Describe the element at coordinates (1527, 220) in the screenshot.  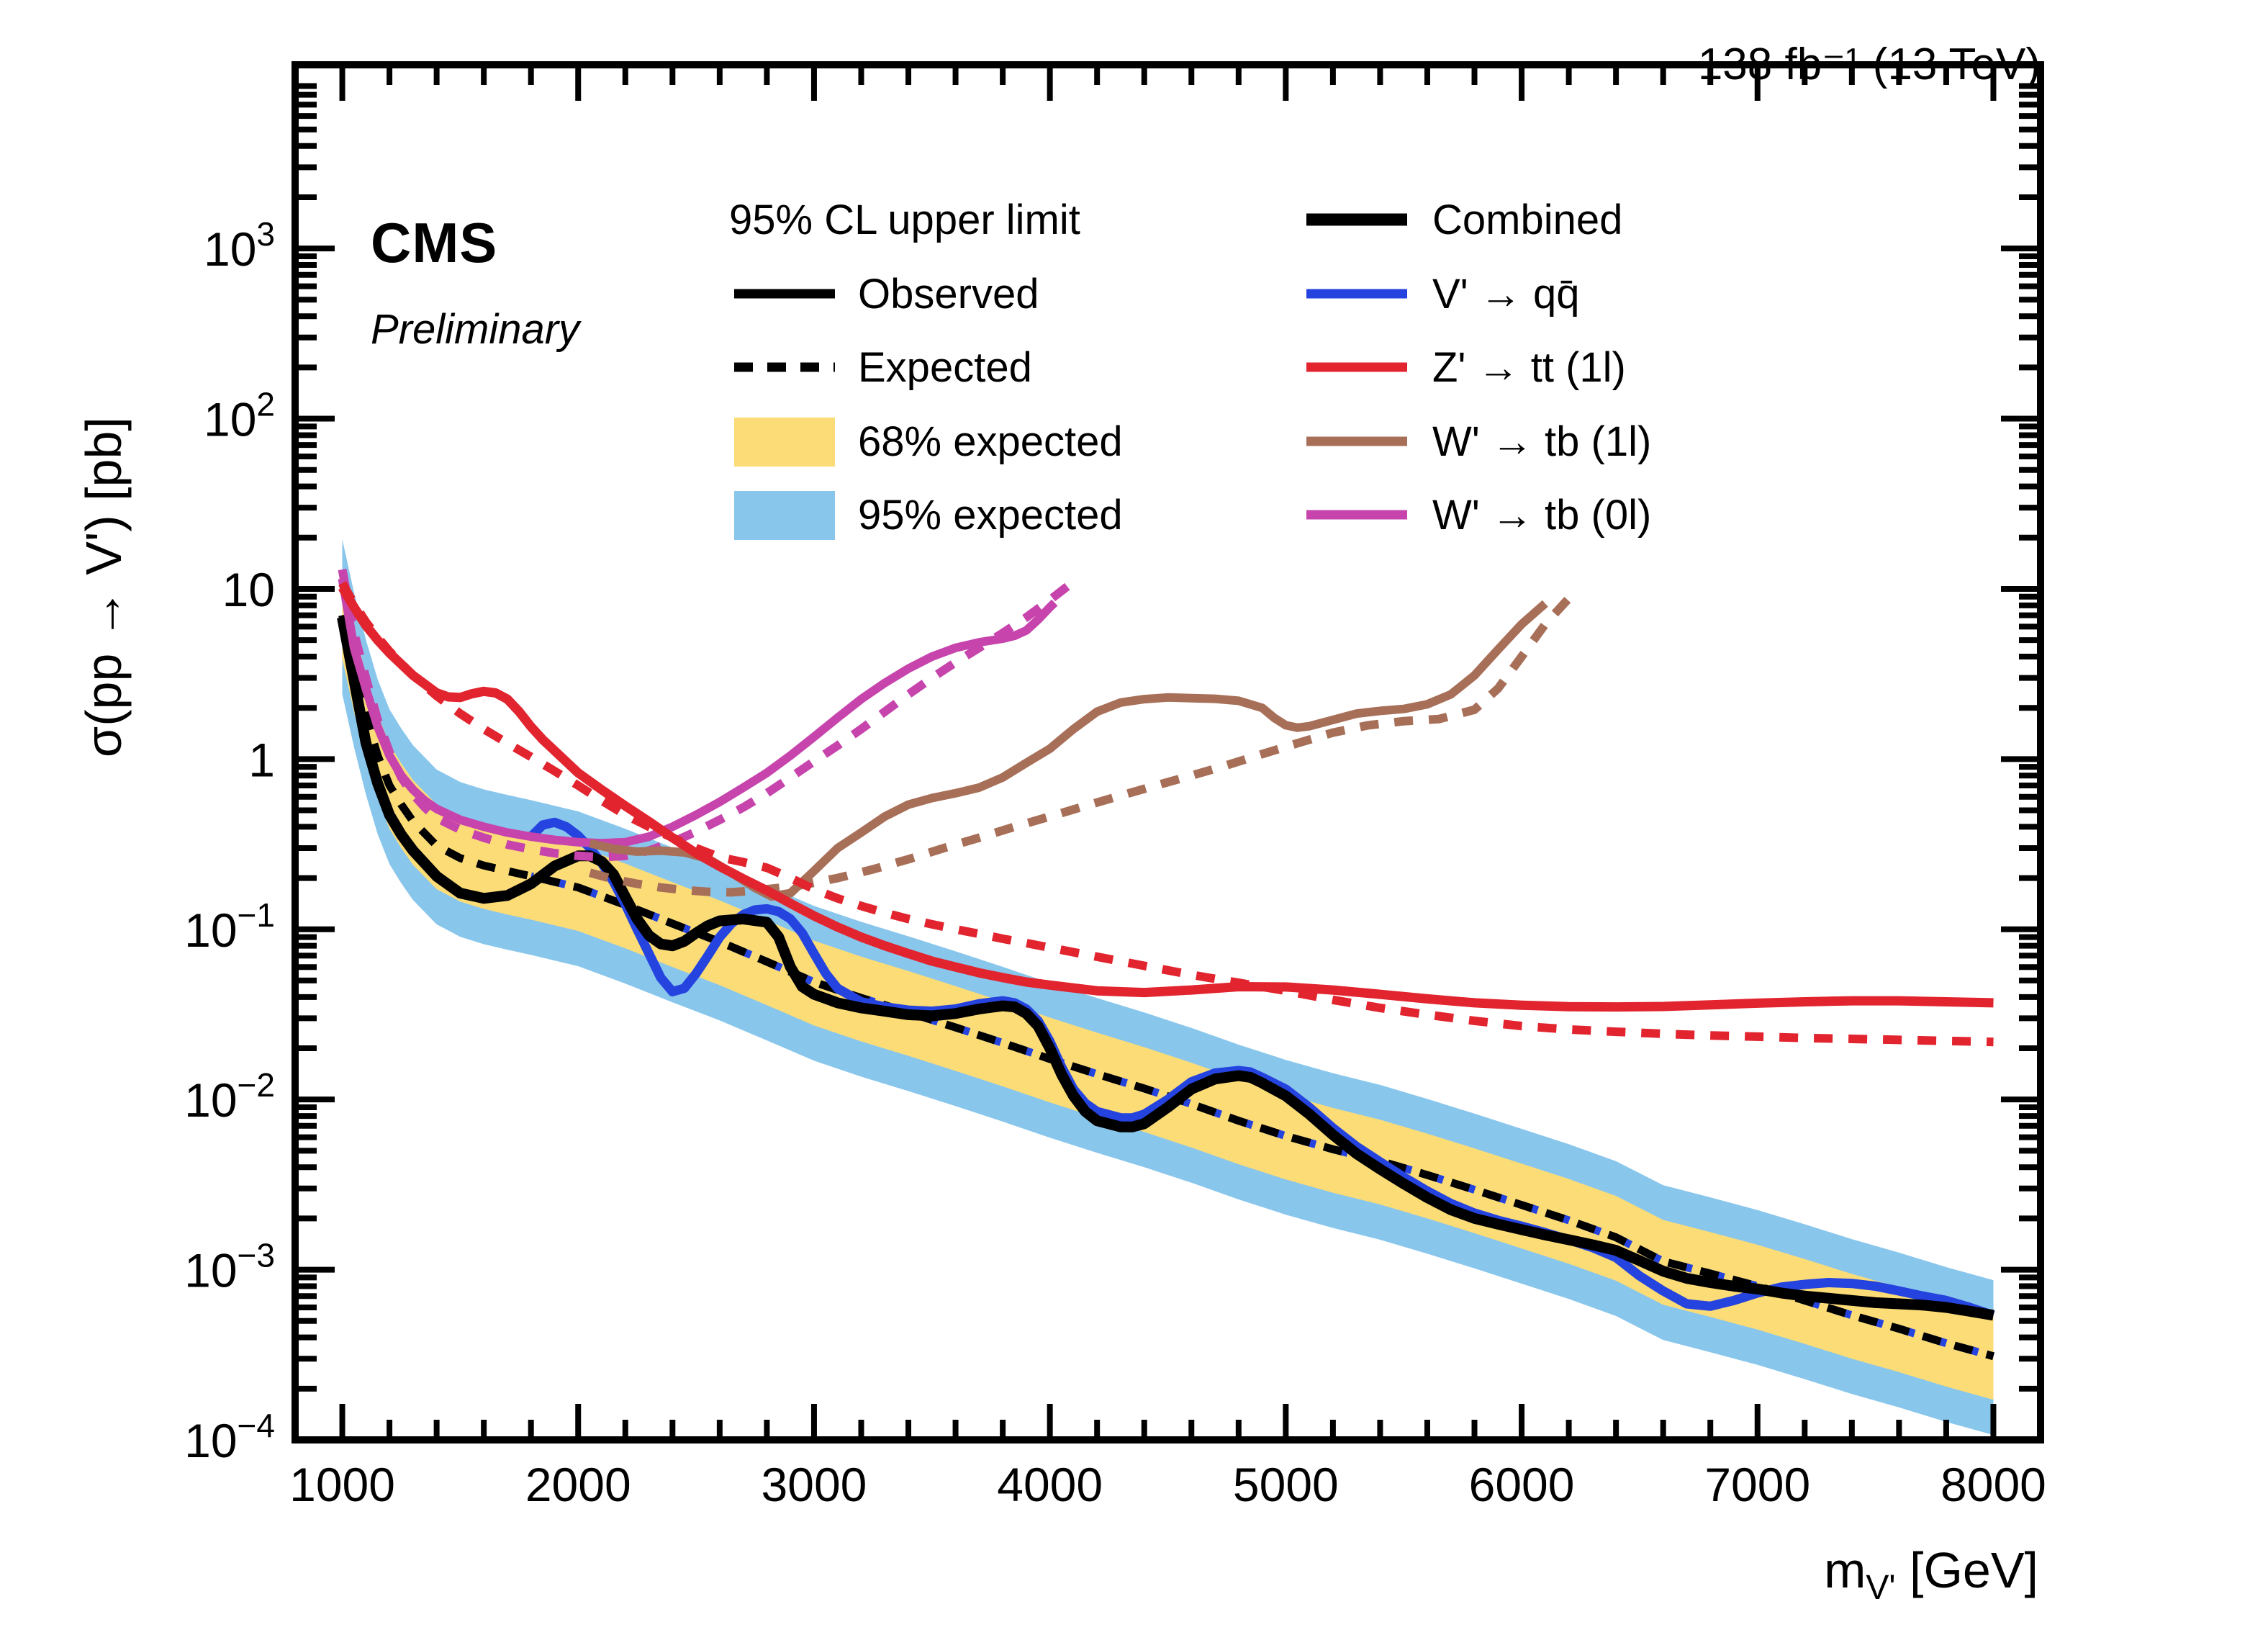
I see `legend-label-combined: Combined` at that location.